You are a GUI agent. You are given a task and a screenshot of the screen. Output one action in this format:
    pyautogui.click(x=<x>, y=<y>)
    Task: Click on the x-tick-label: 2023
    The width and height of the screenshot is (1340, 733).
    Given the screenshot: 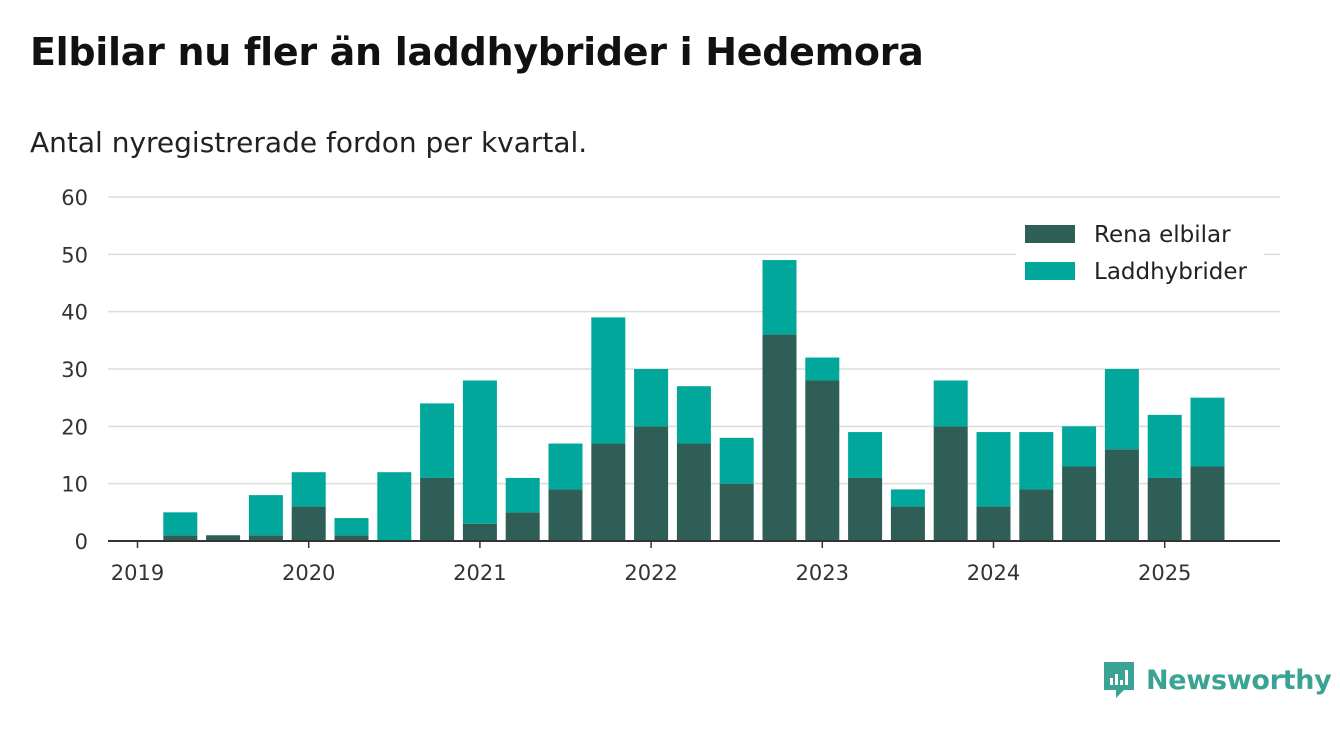 What is the action you would take?
    pyautogui.click(x=822, y=573)
    